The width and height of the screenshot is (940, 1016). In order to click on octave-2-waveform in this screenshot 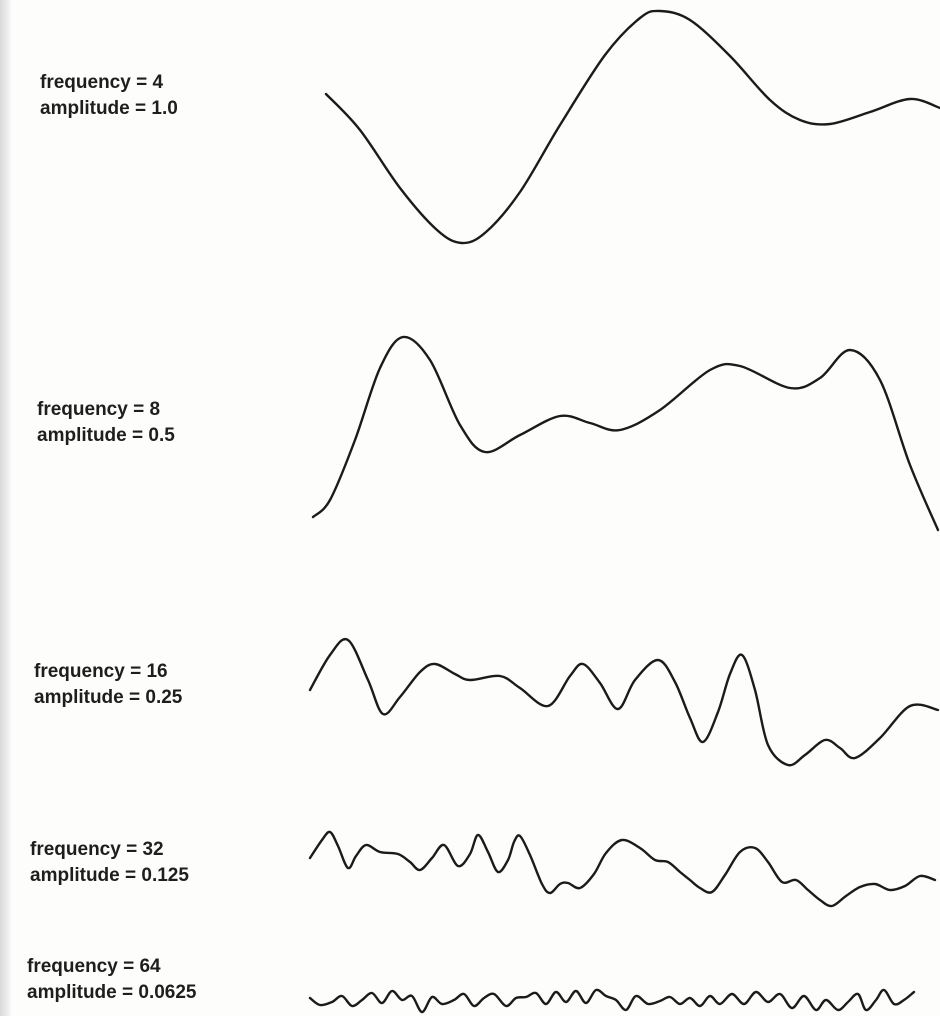, I will do `click(625, 433)`.